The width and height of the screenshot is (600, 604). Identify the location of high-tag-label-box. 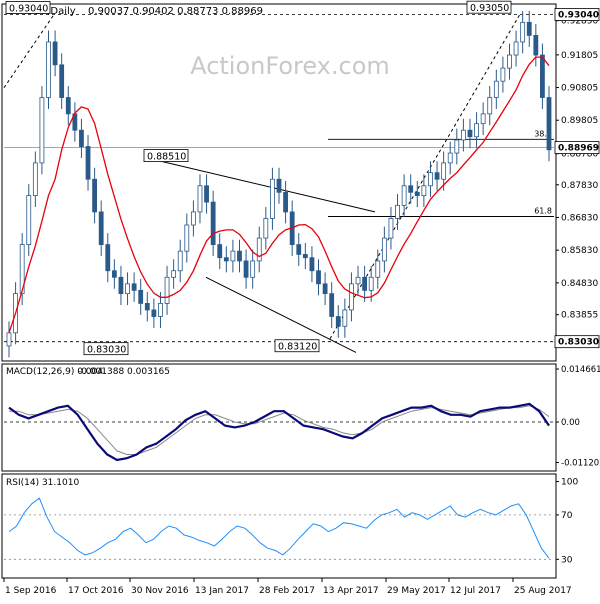
(577, 14).